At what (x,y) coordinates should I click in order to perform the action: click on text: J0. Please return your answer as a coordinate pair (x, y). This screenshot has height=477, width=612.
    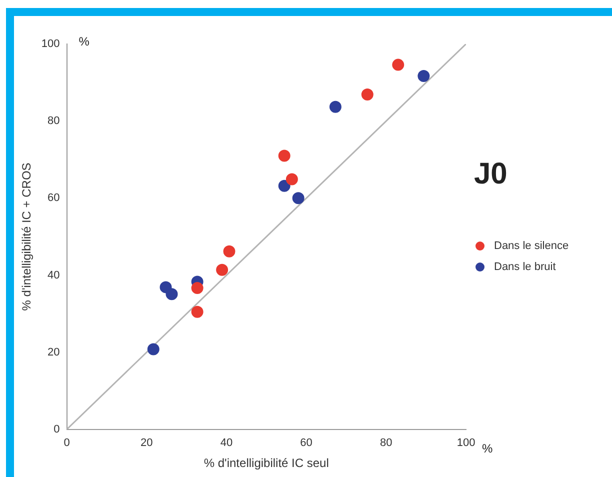
    Looking at the image, I should click on (491, 173).